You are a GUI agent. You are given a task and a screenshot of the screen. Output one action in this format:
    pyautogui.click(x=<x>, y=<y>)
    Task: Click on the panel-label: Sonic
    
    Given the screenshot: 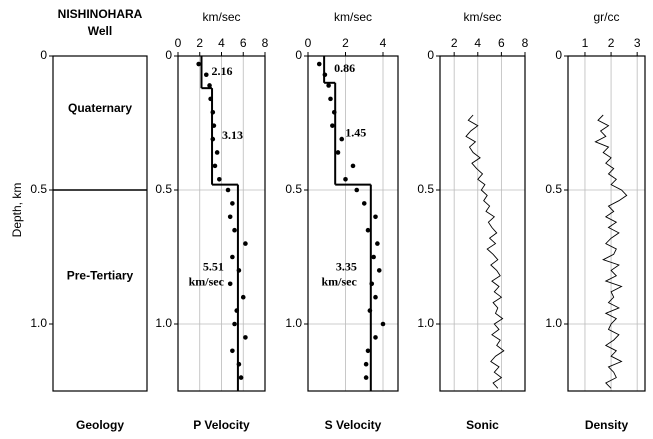 What is the action you would take?
    pyautogui.click(x=482, y=425)
    